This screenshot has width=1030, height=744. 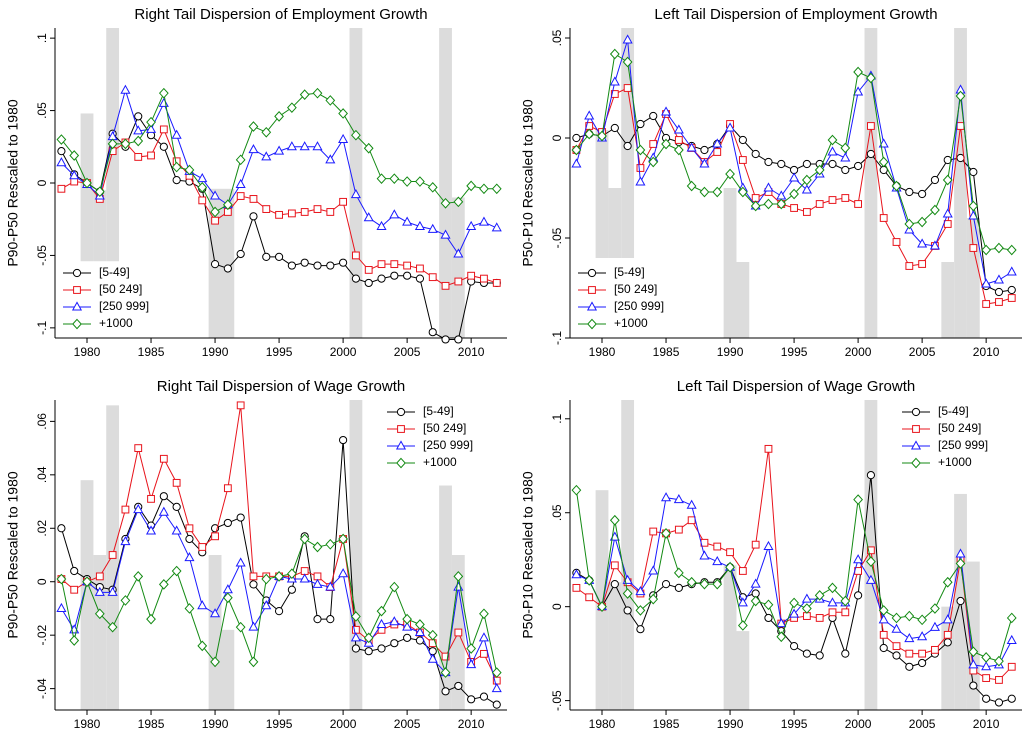 What do you see at coordinates (557, 606) in the screenshot?
I see `y-tick-label: 0` at bounding box center [557, 606].